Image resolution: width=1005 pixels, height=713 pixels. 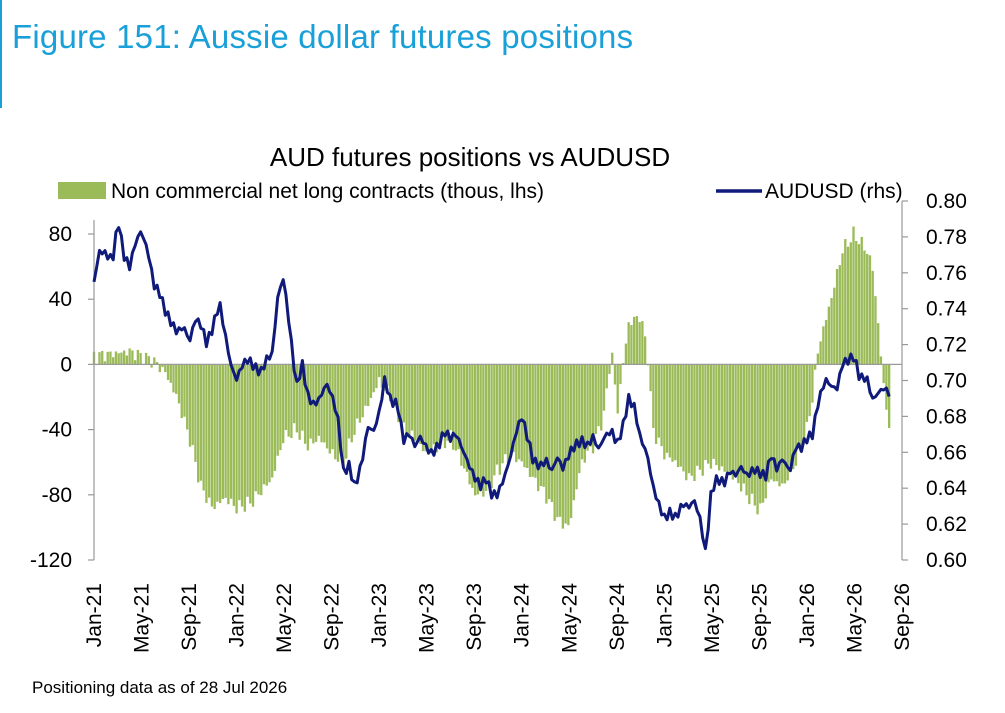 What do you see at coordinates (902, 617) in the screenshot?
I see `x-tick-label: Sep-26` at bounding box center [902, 617].